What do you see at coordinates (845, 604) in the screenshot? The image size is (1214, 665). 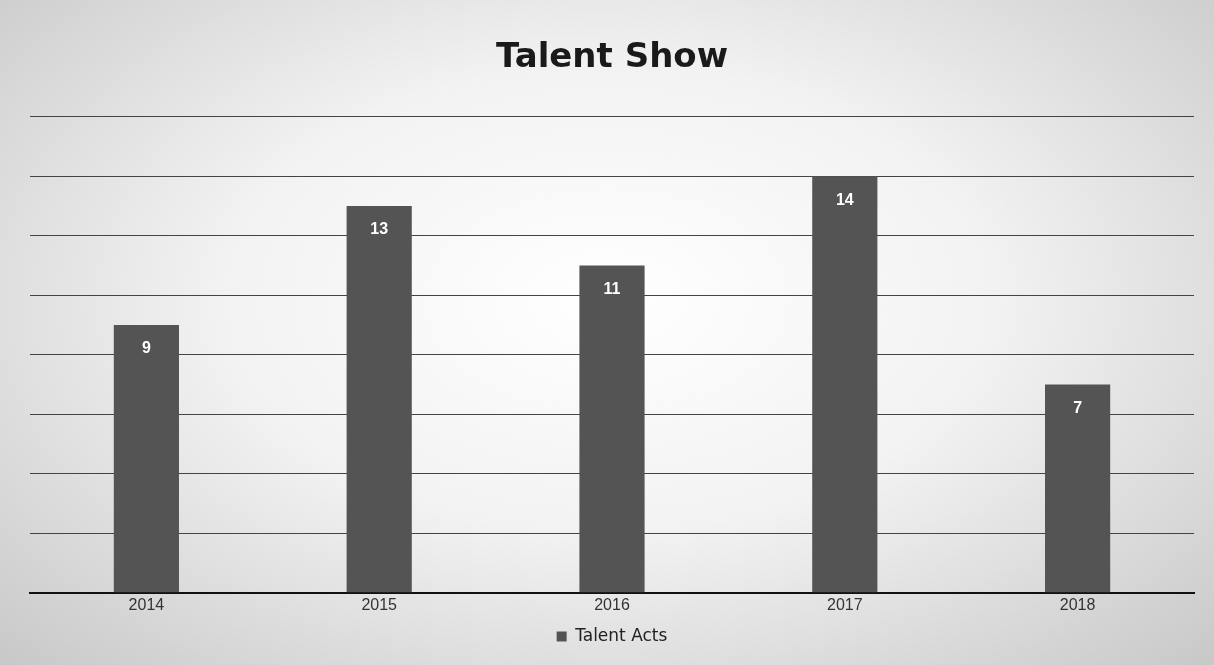 I see `x-tick-label: 2017` at bounding box center [845, 604].